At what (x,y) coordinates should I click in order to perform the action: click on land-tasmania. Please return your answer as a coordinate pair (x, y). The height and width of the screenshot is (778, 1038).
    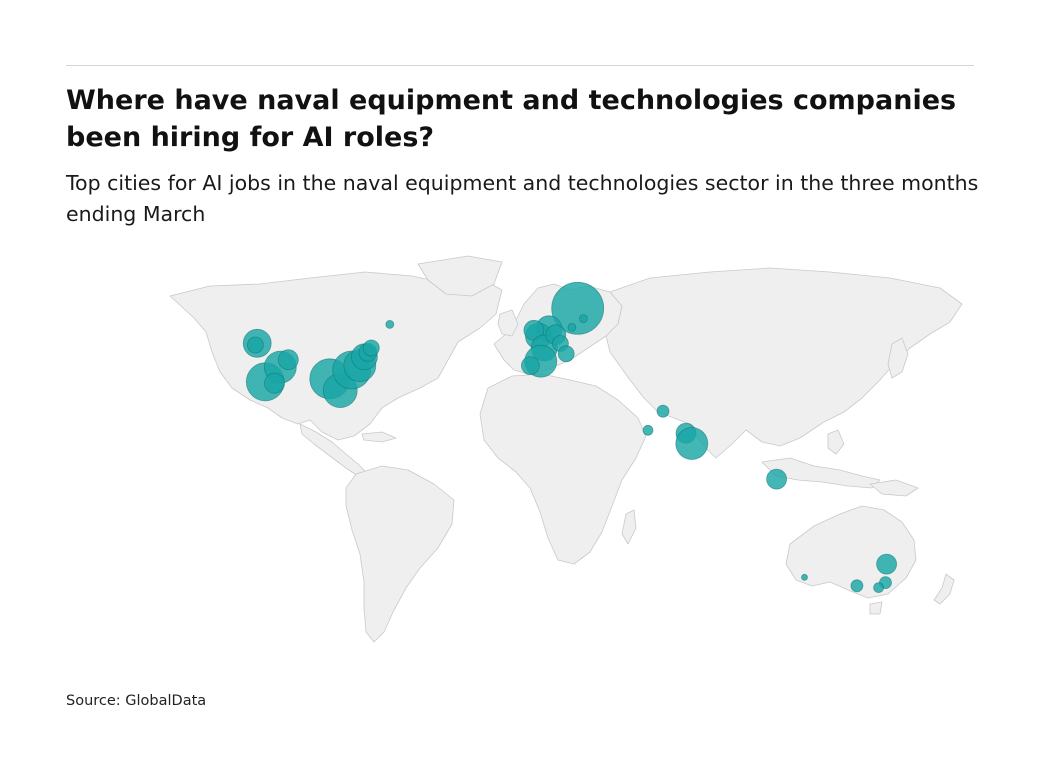
    Looking at the image, I should click on (876, 608).